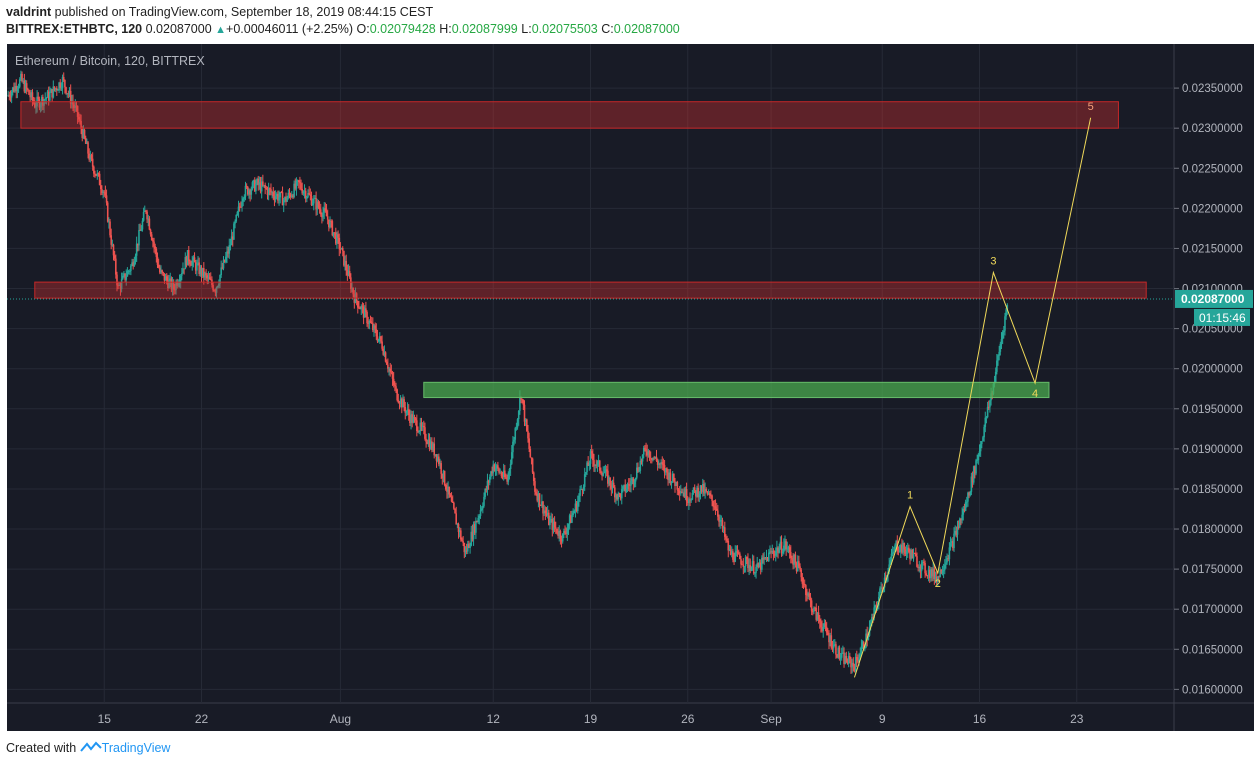 The height and width of the screenshot is (768, 1260). What do you see at coordinates (590, 290) in the screenshot?
I see `resistance-zone` at bounding box center [590, 290].